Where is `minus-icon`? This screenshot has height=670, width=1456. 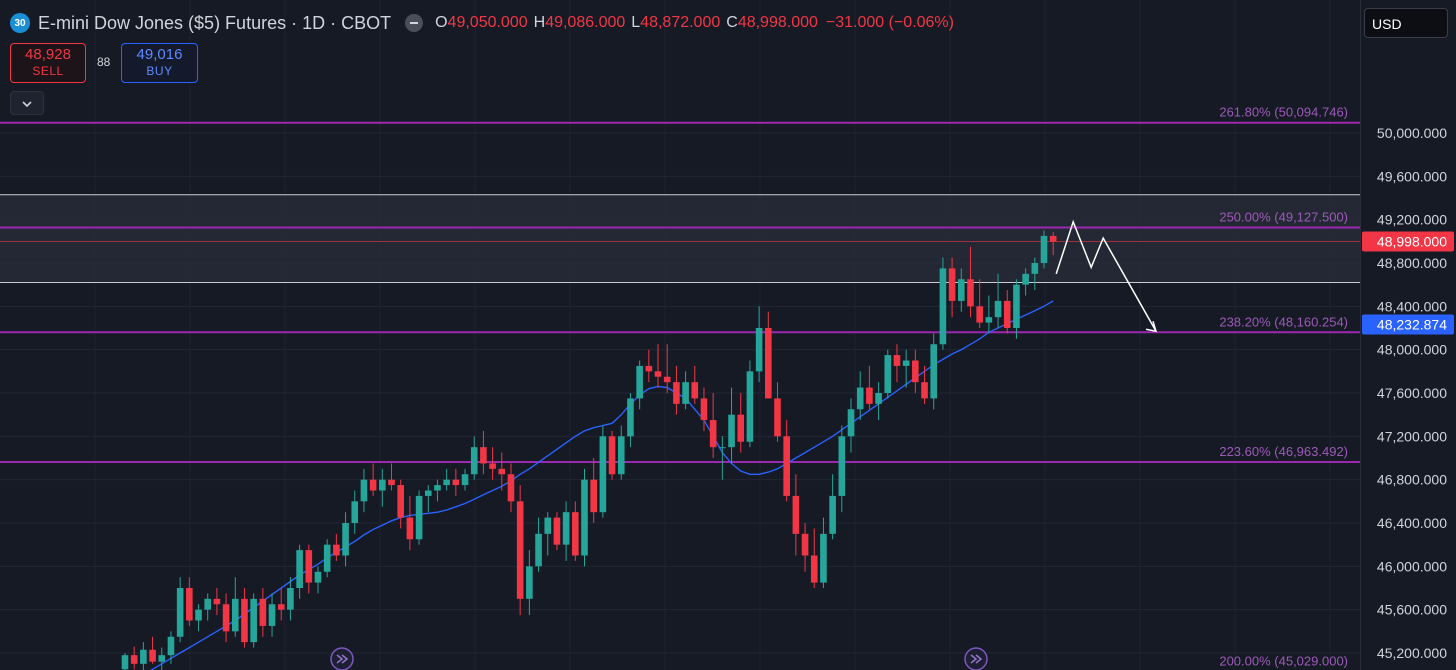
minus-icon is located at coordinates (414, 23).